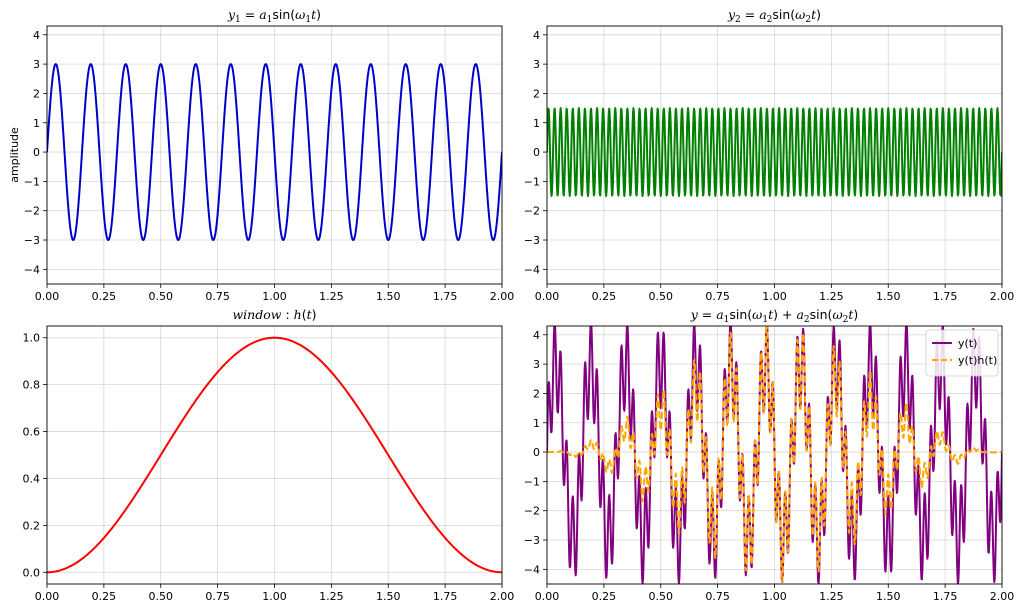  I want to click on chart-title: y2 = a2sin(ω2t), so click(774, 16).